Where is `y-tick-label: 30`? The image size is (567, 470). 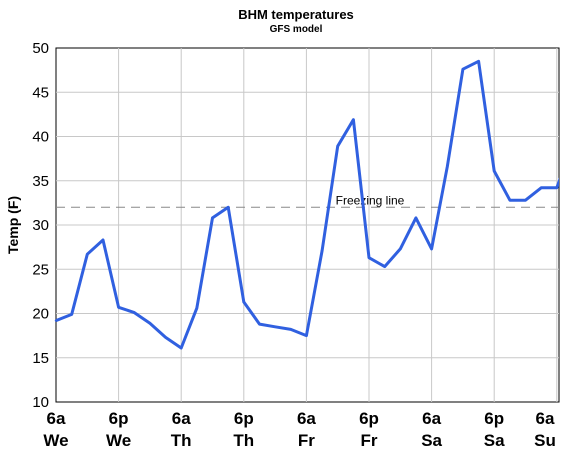 y-tick-label: 30 is located at coordinates (40, 225).